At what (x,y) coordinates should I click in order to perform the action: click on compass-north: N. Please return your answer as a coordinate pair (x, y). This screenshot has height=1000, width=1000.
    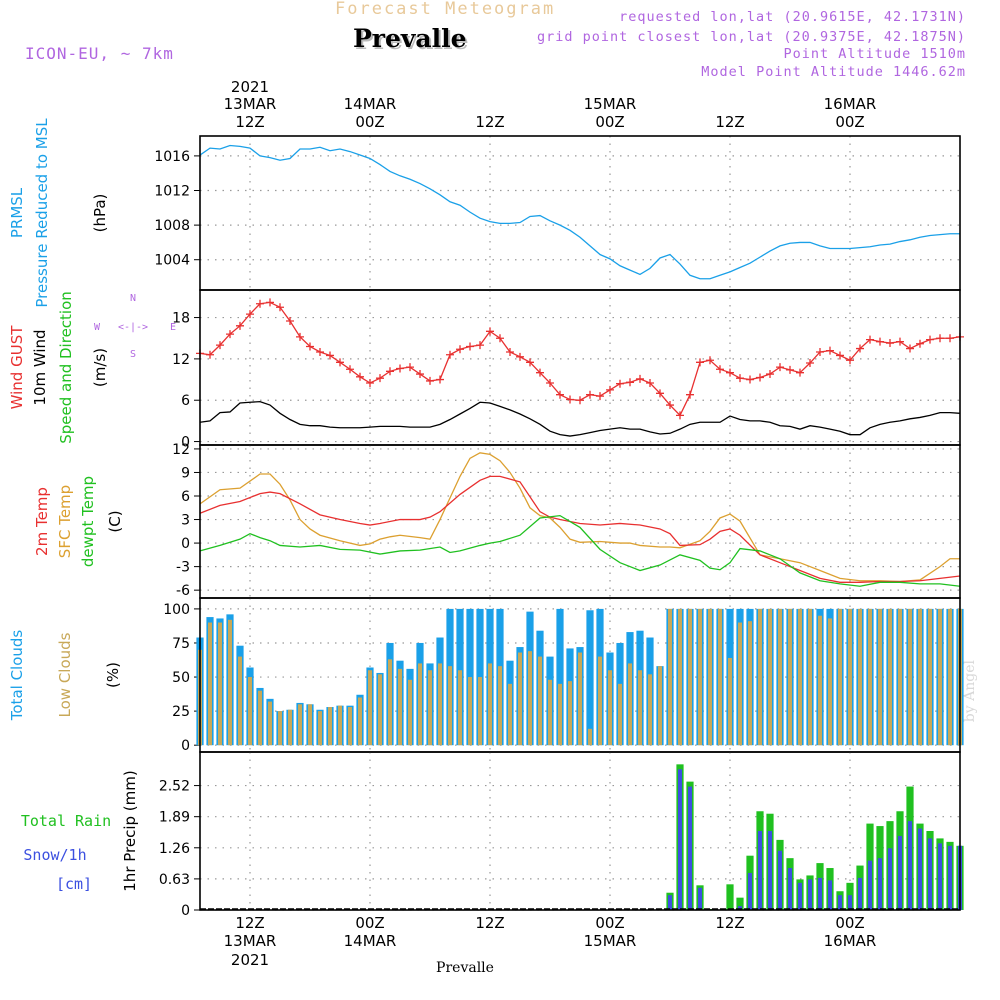
    Looking at the image, I should click on (133, 298).